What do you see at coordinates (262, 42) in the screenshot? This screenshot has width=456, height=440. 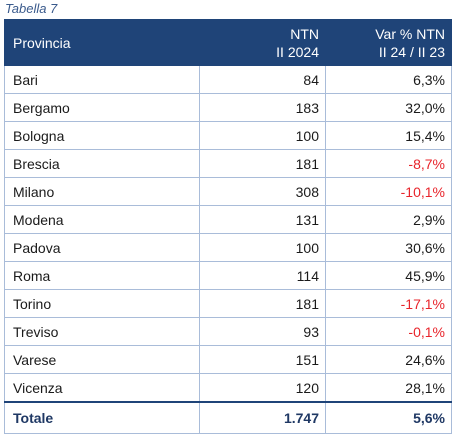 I see `header-ntn: NTN II 2024` at bounding box center [262, 42].